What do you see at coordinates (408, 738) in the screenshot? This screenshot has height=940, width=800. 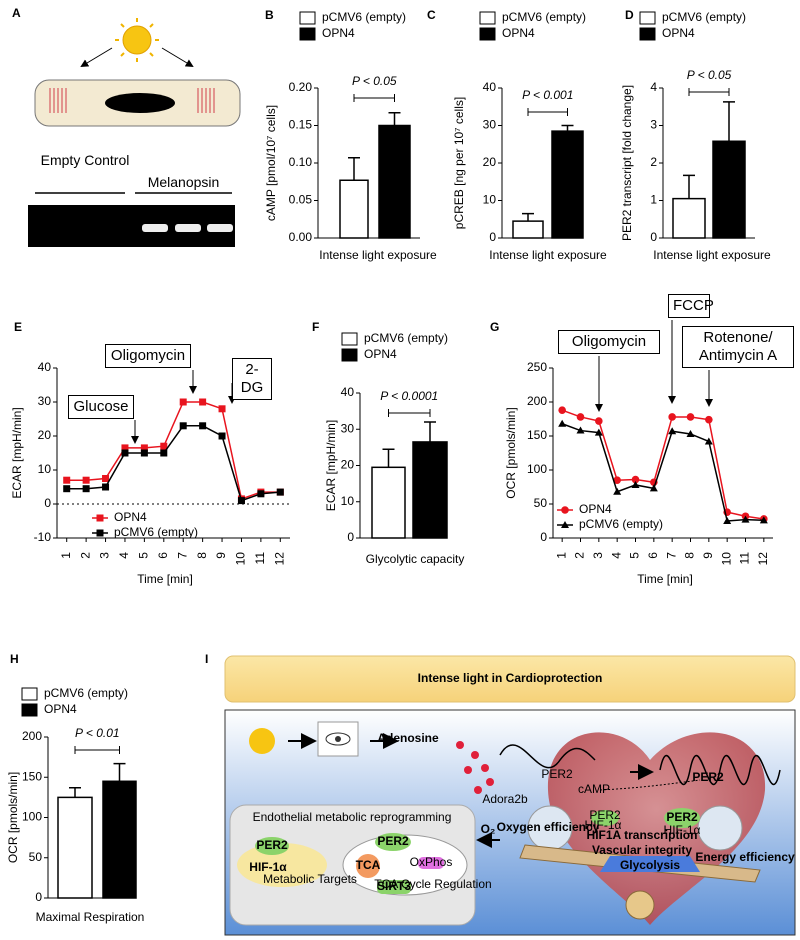 I see `diagram-label: Adenosine` at bounding box center [408, 738].